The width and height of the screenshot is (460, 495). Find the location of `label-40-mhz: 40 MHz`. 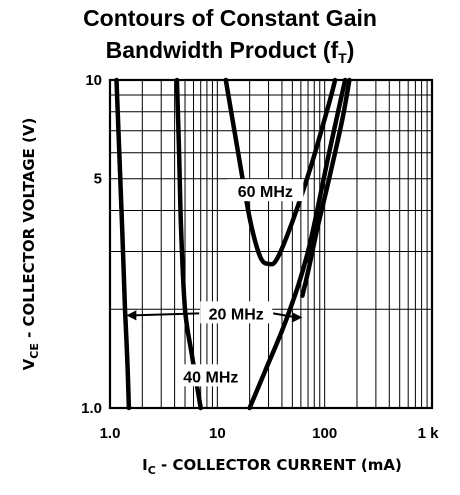

label-40-mhz: 40 MHz is located at coordinates (210, 377).